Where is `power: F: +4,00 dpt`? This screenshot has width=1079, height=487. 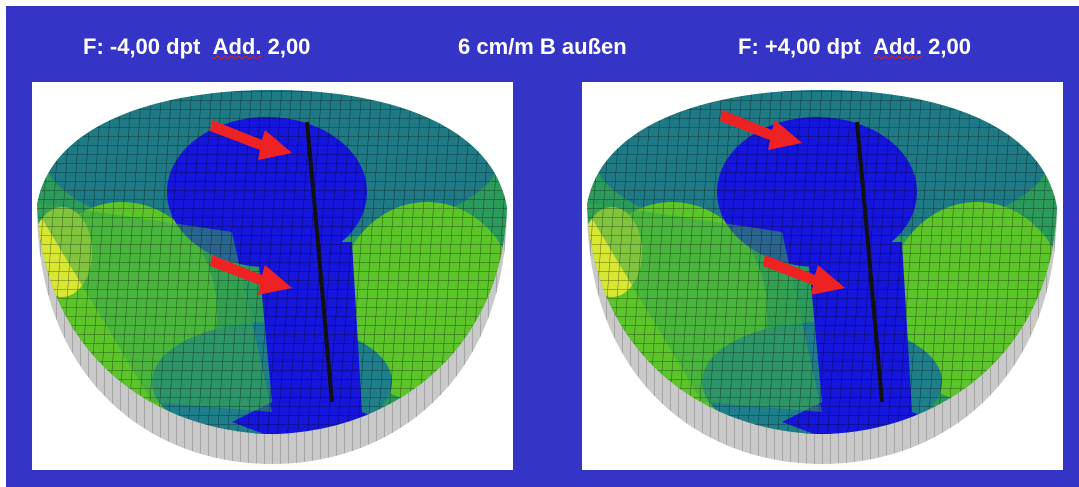 power: F: +4,00 dpt is located at coordinates (799, 46).